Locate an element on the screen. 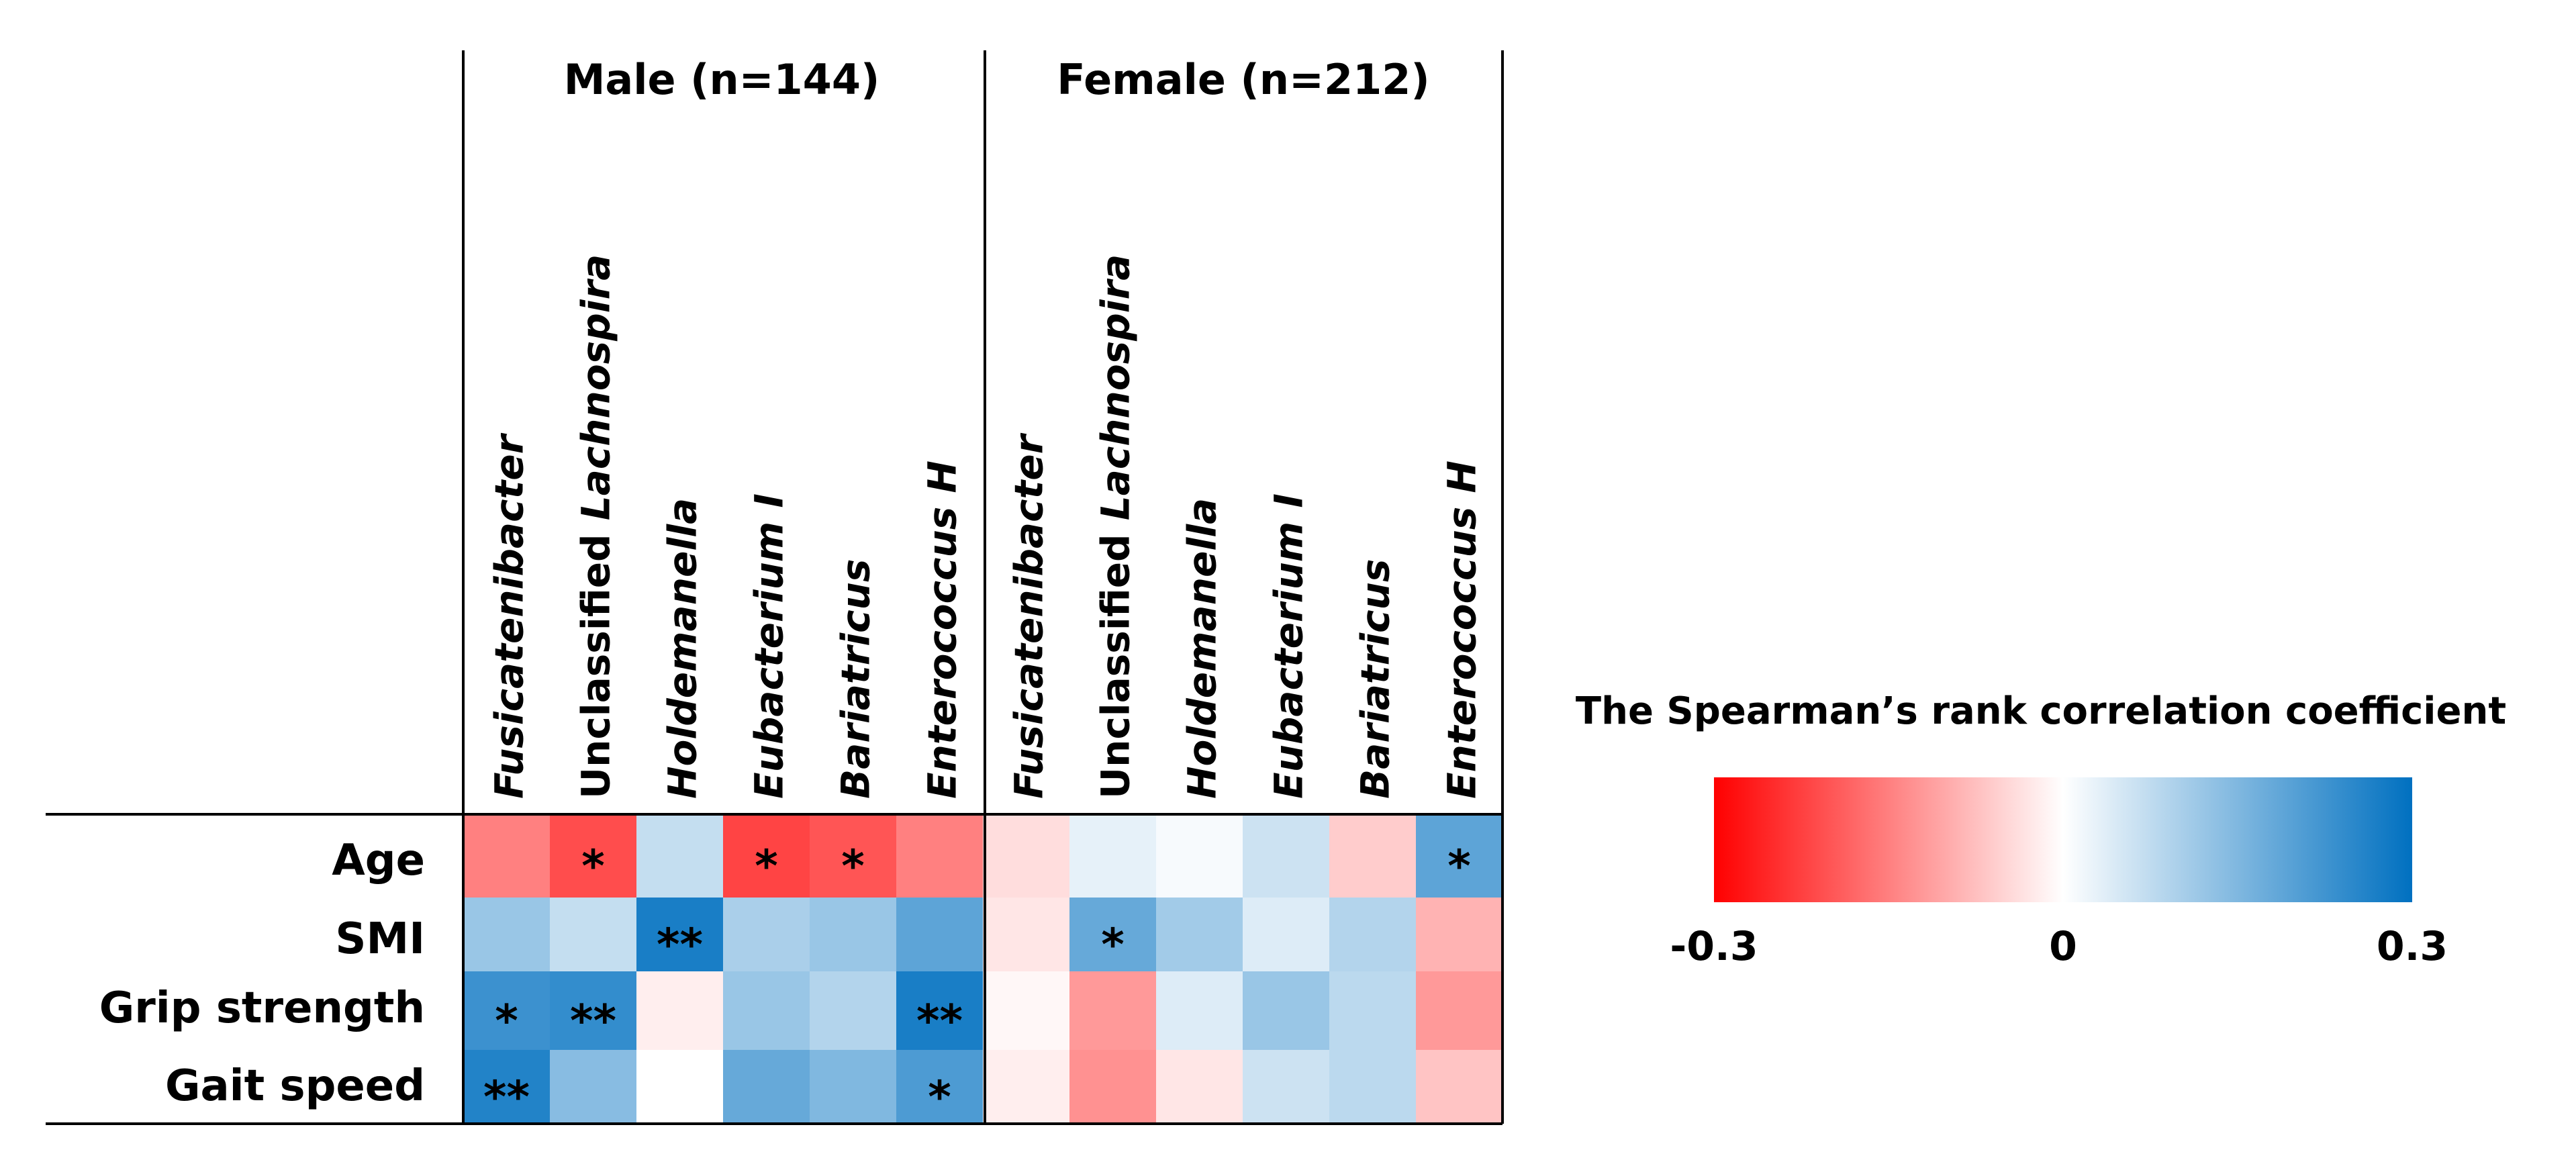  row-label-grip-strength: Grip strength is located at coordinates (262, 1008).